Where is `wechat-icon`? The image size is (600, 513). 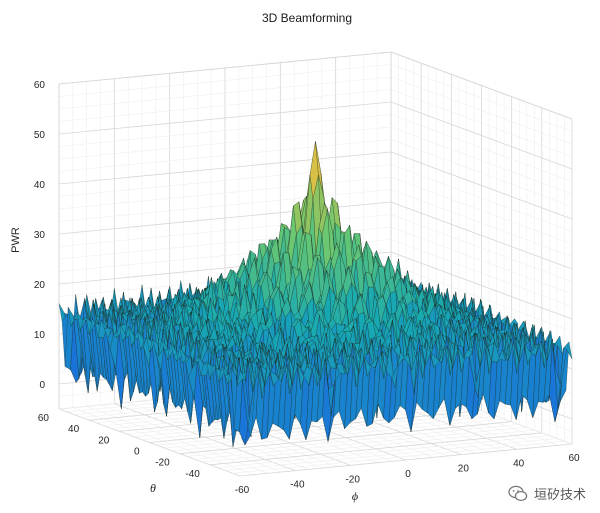
wechat-icon is located at coordinates (518, 493).